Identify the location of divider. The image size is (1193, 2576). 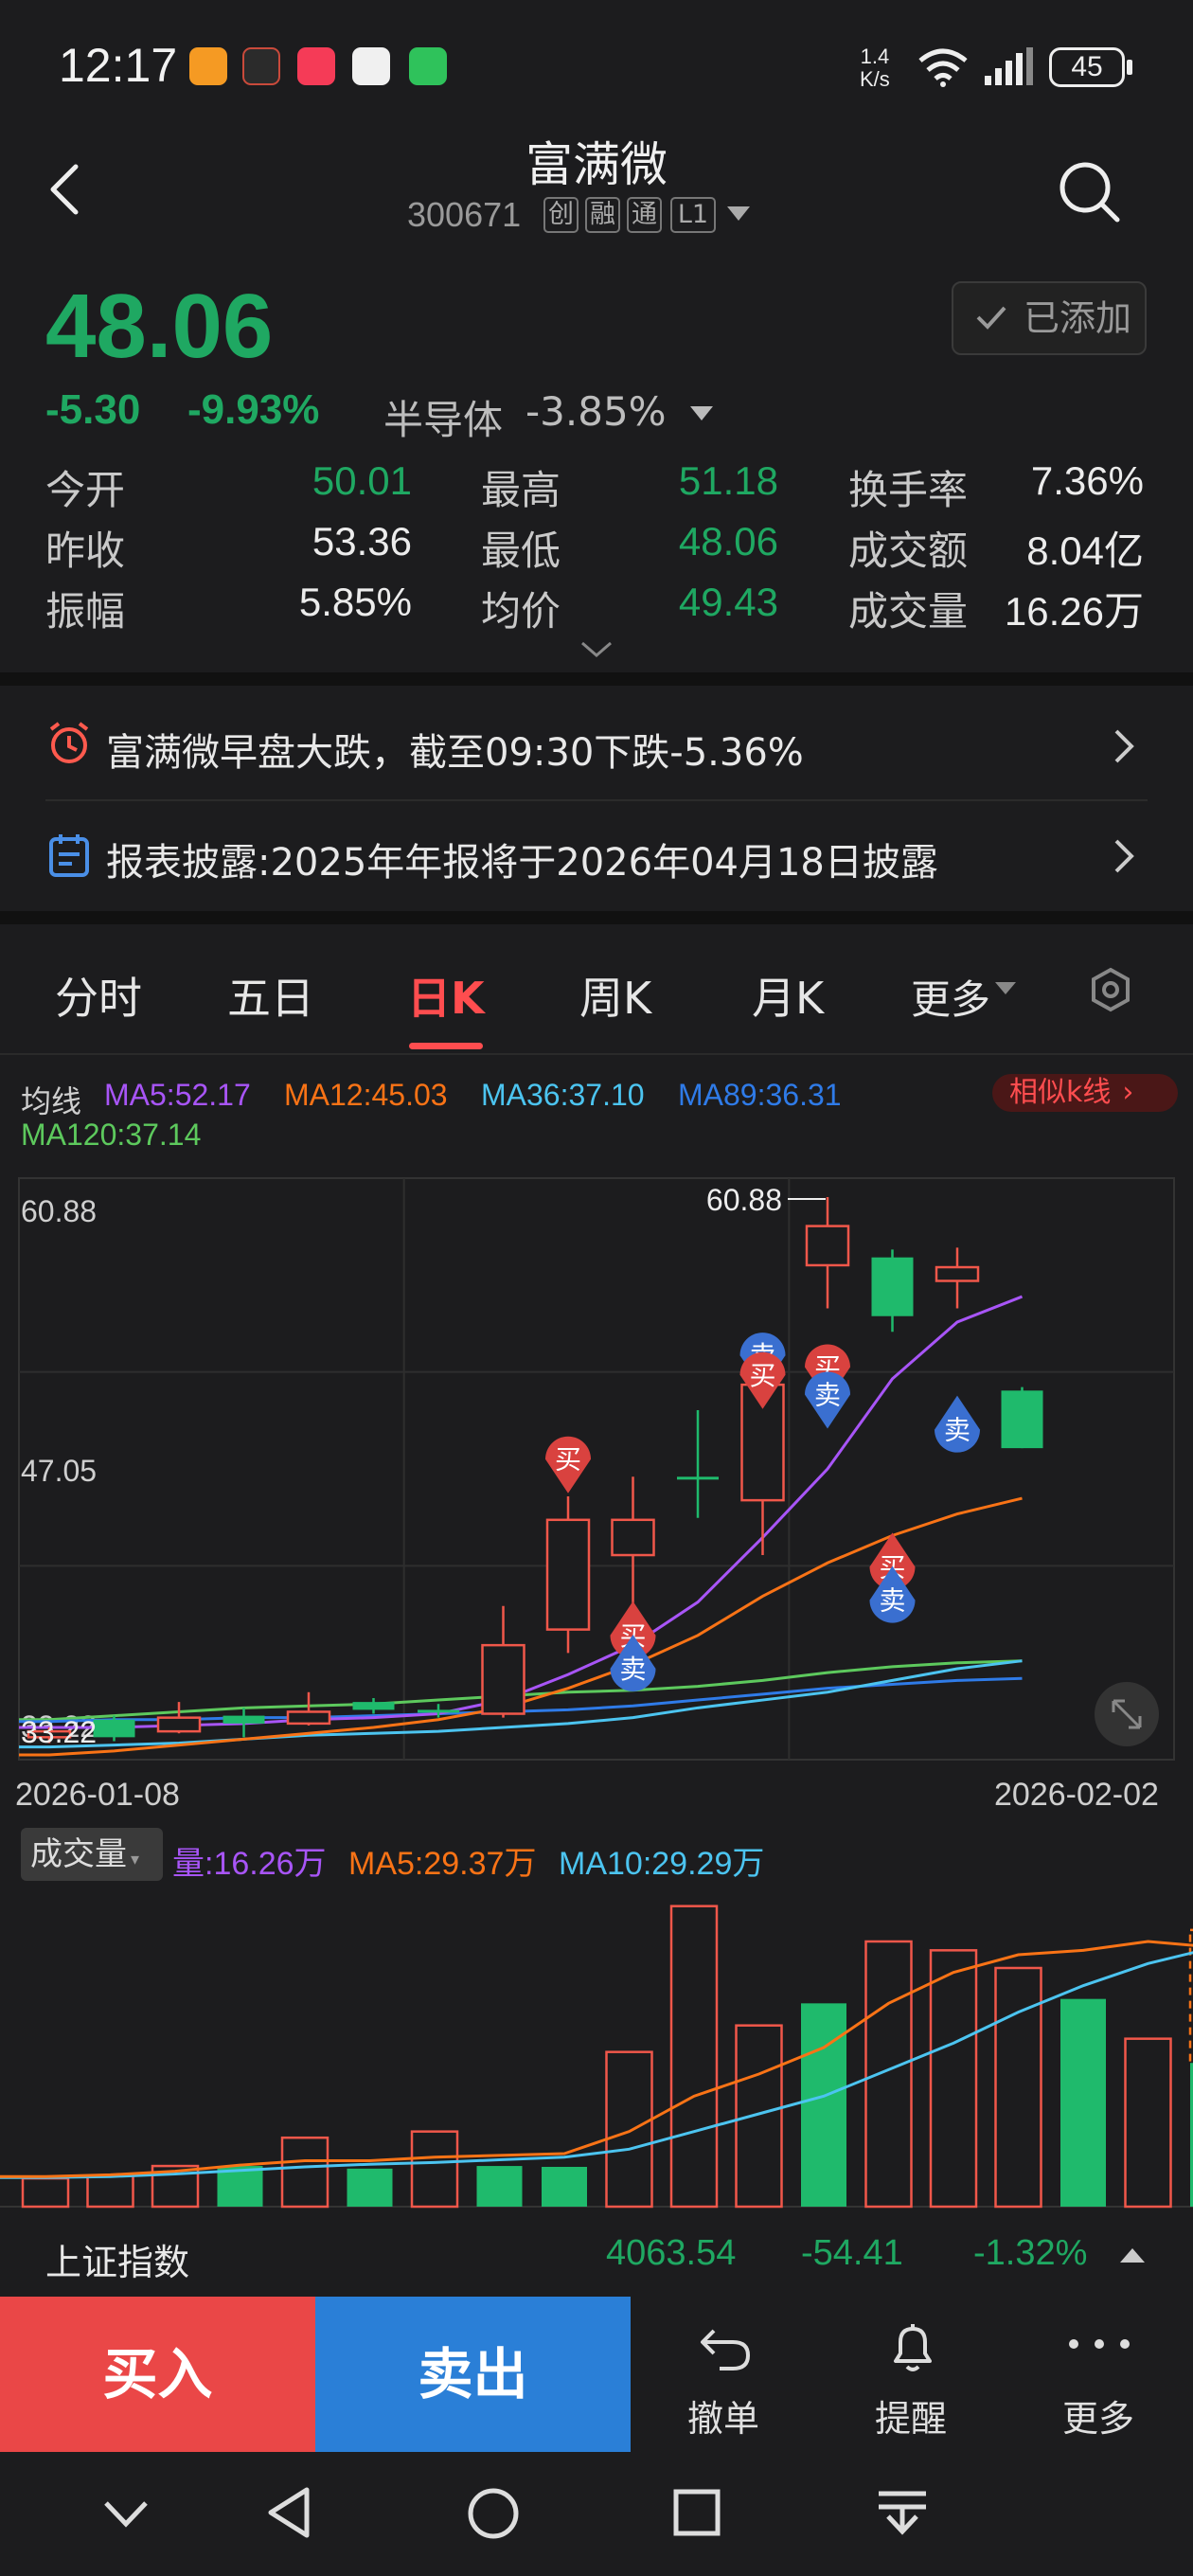
(596, 917).